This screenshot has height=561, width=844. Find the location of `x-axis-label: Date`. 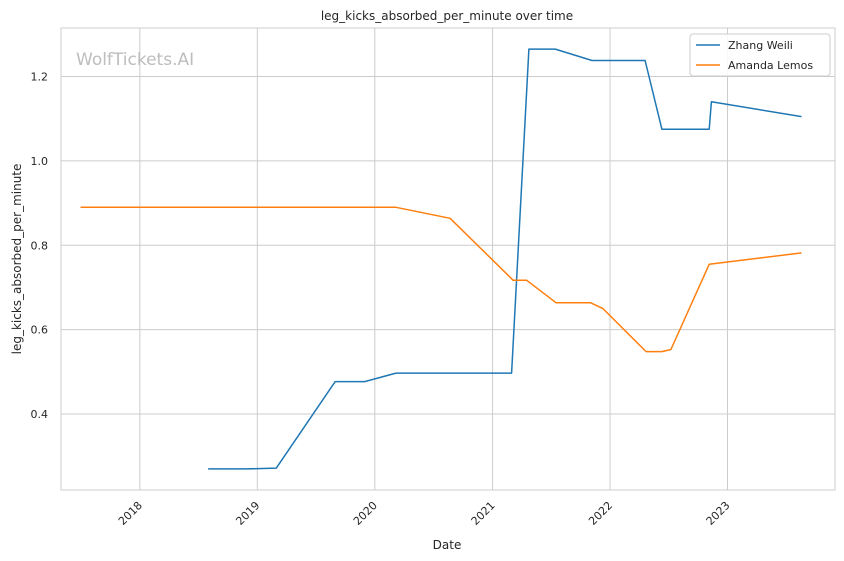

x-axis-label: Date is located at coordinates (447, 545).